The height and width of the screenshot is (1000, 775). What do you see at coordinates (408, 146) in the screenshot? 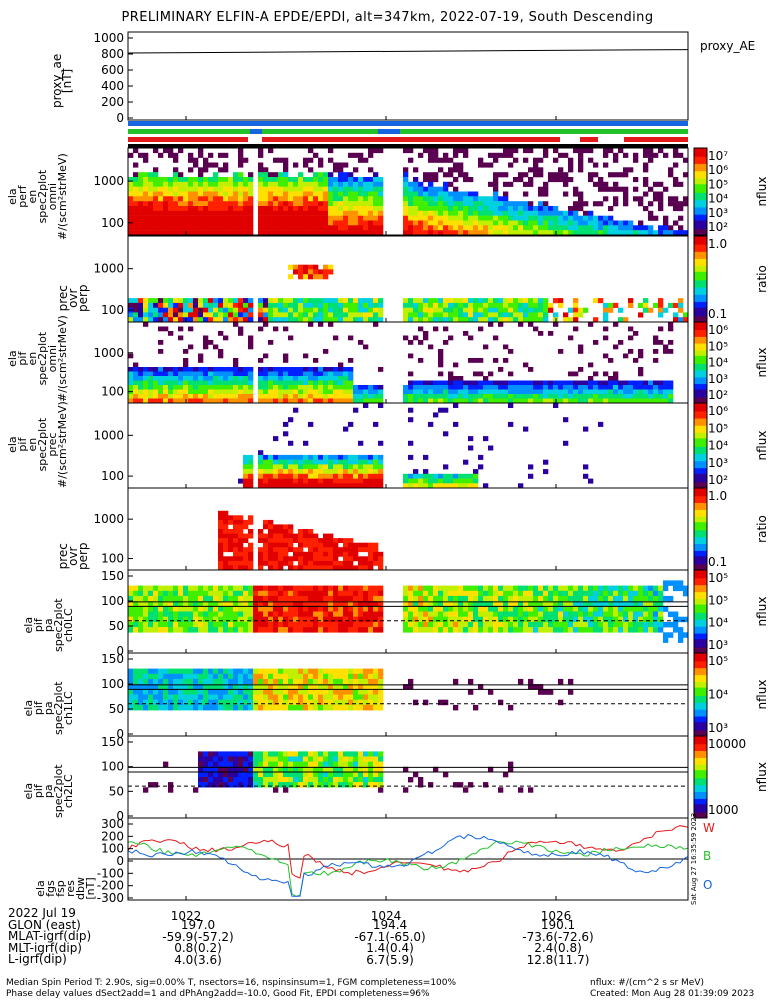
I see `status-bar-black` at bounding box center [408, 146].